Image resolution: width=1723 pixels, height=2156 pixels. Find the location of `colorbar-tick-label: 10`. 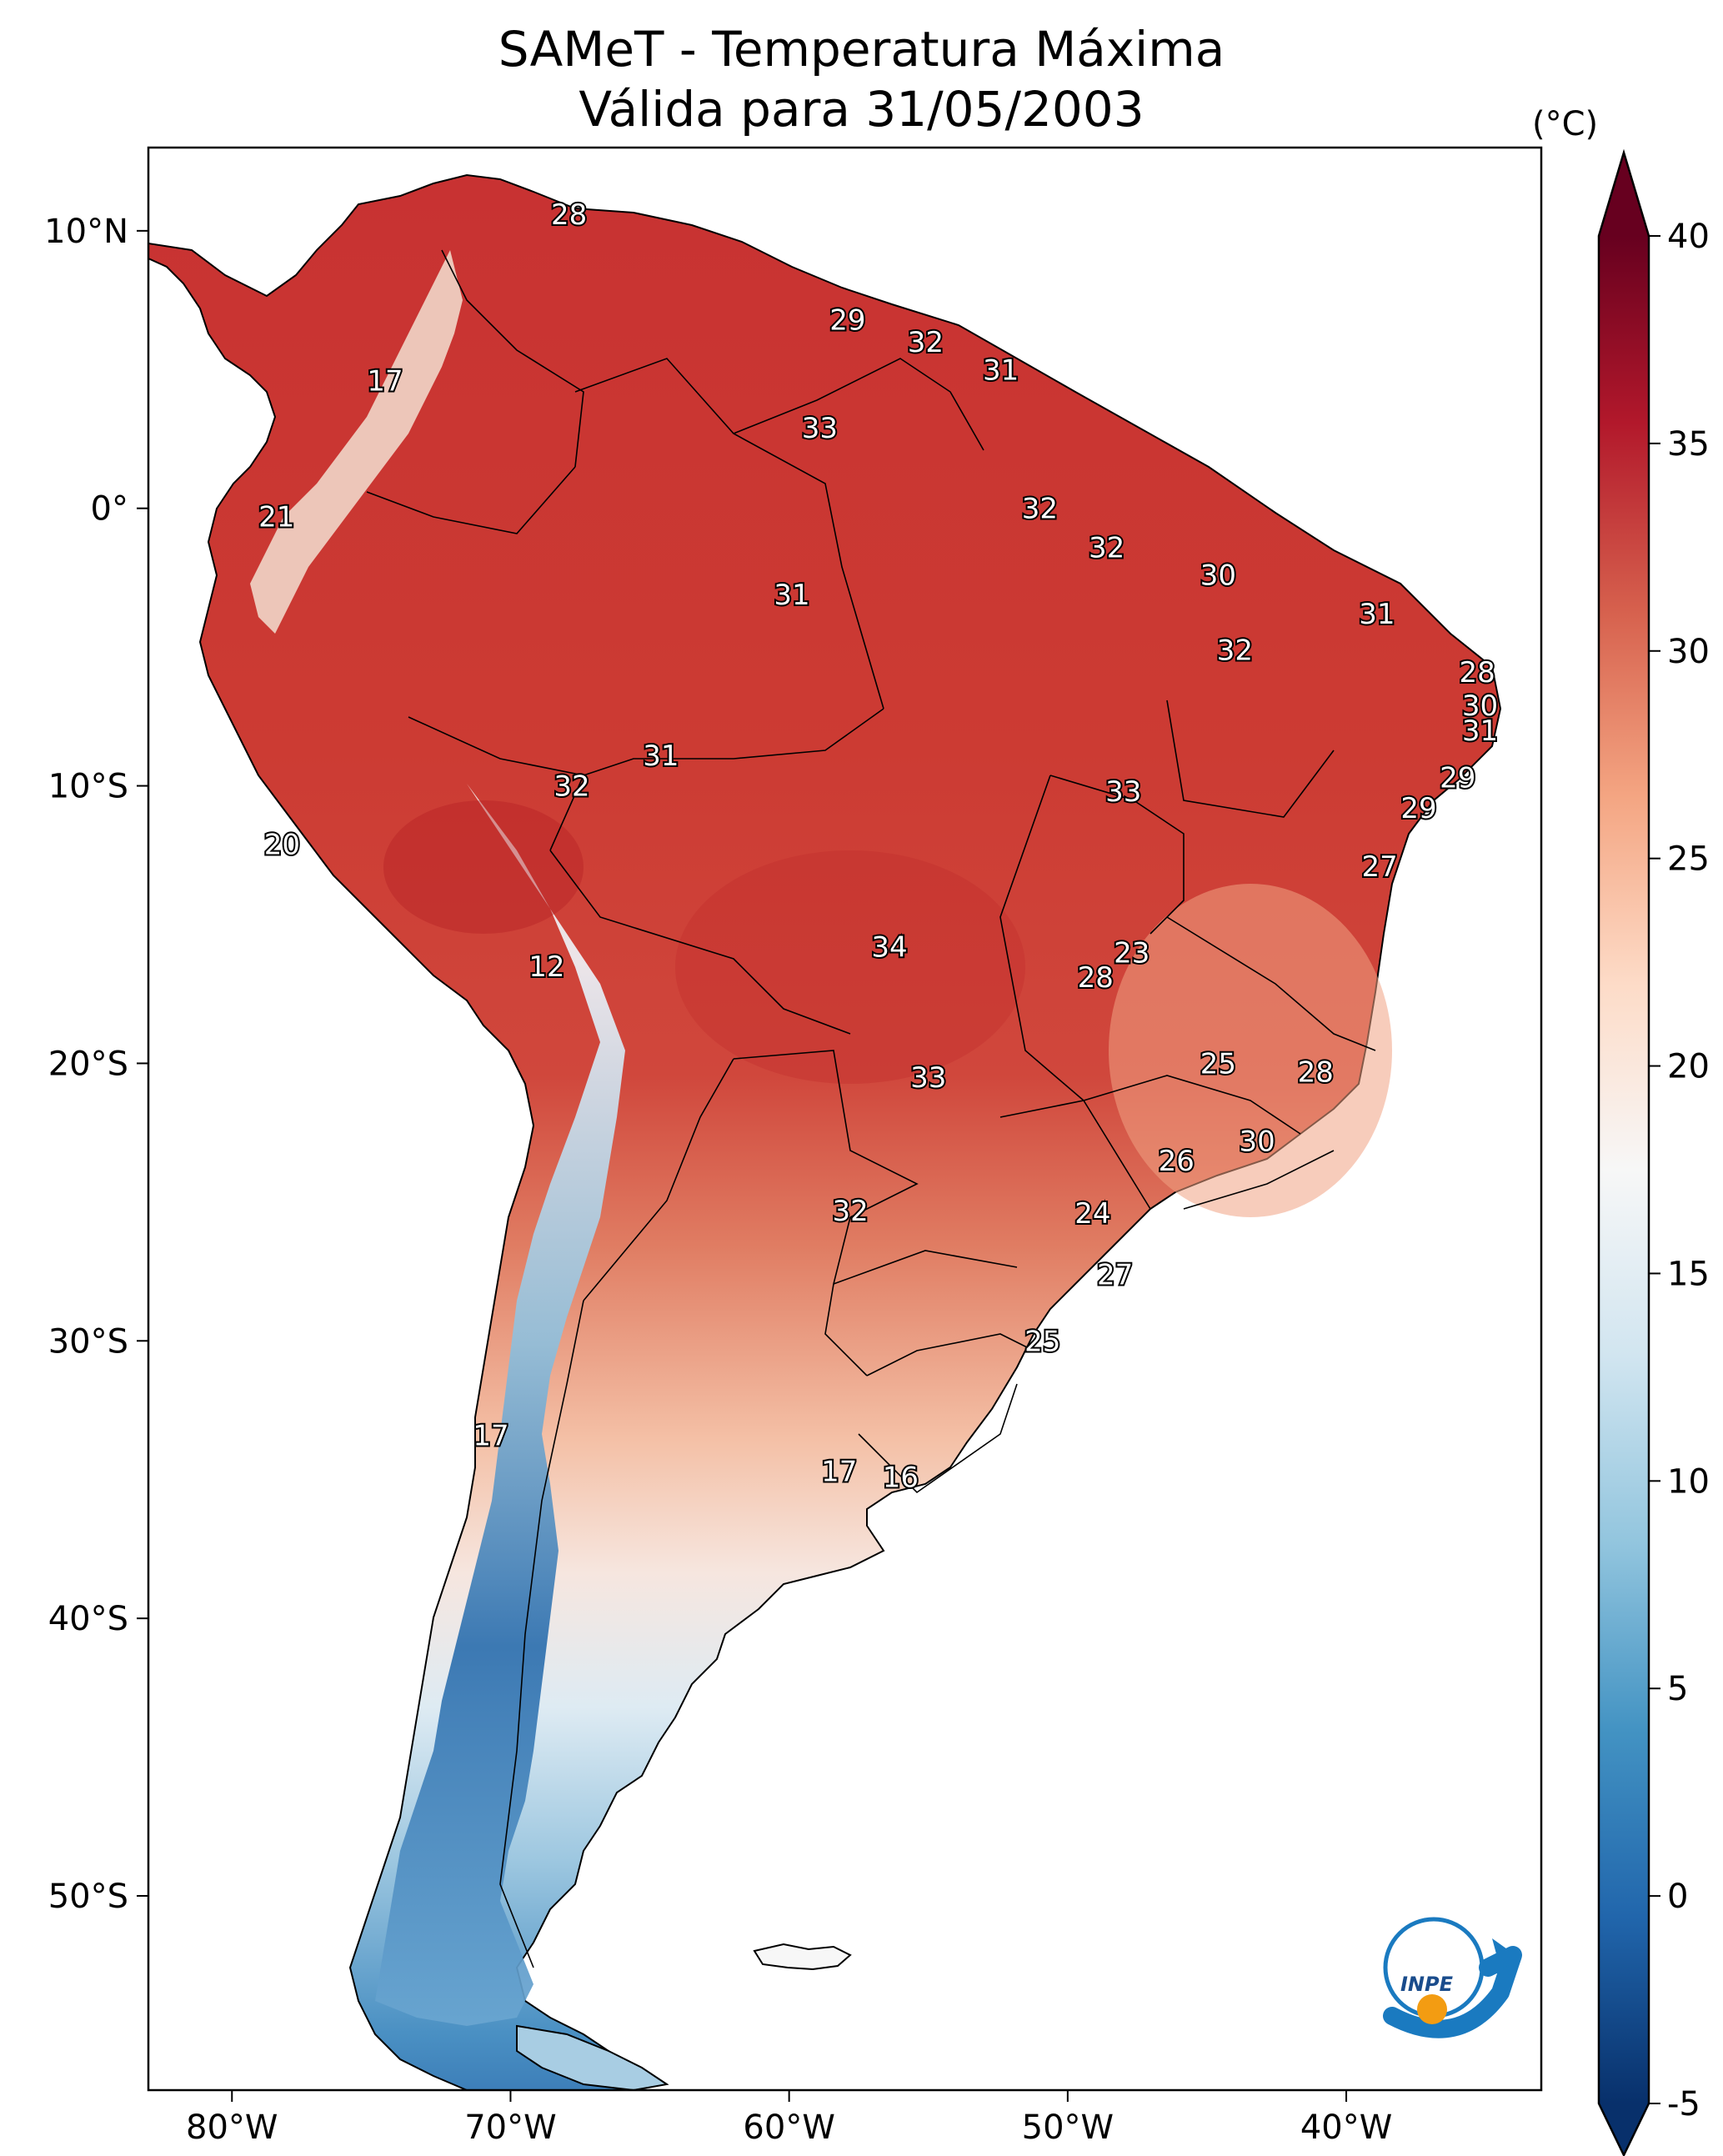

colorbar-tick-label: 10 is located at coordinates (1688, 1481).